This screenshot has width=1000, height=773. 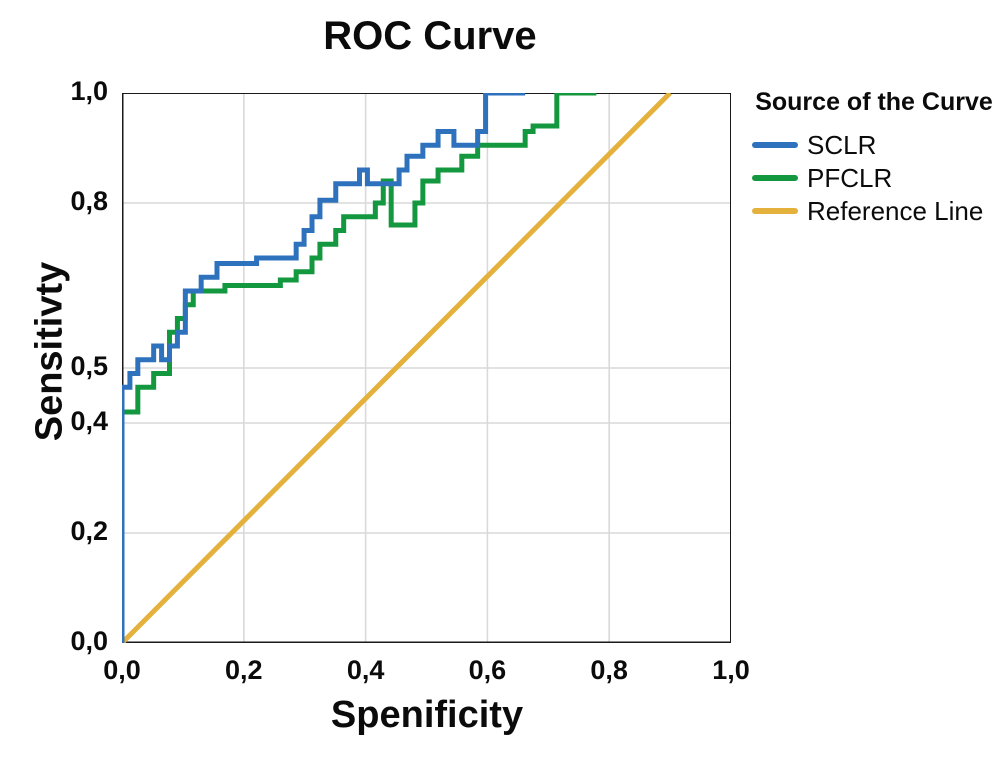 I want to click on y-tick-label: 0,5, so click(x=89, y=366).